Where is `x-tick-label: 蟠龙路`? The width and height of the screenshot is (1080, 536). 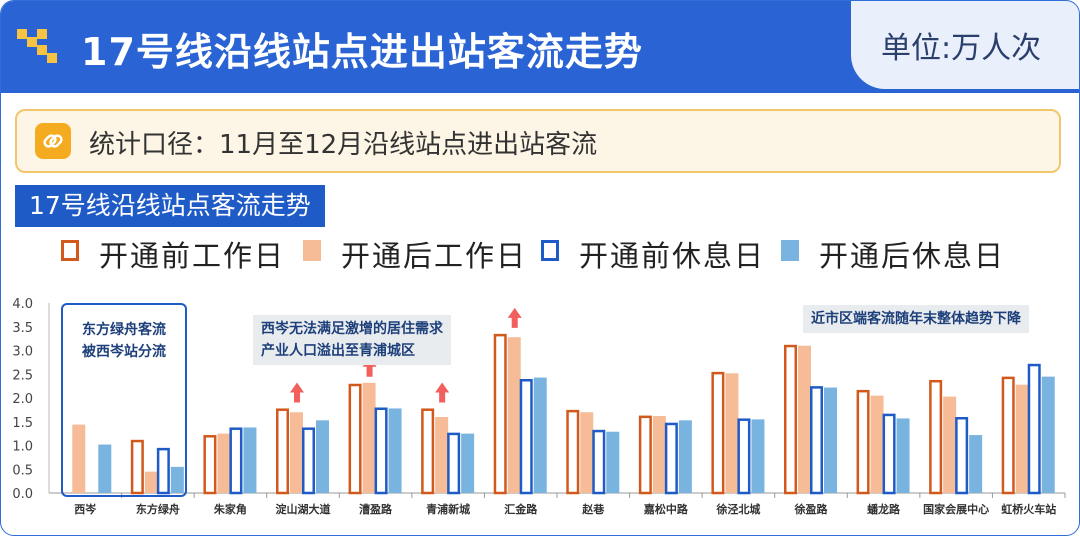 x-tick-label: 蟠龙路 is located at coordinates (884, 509).